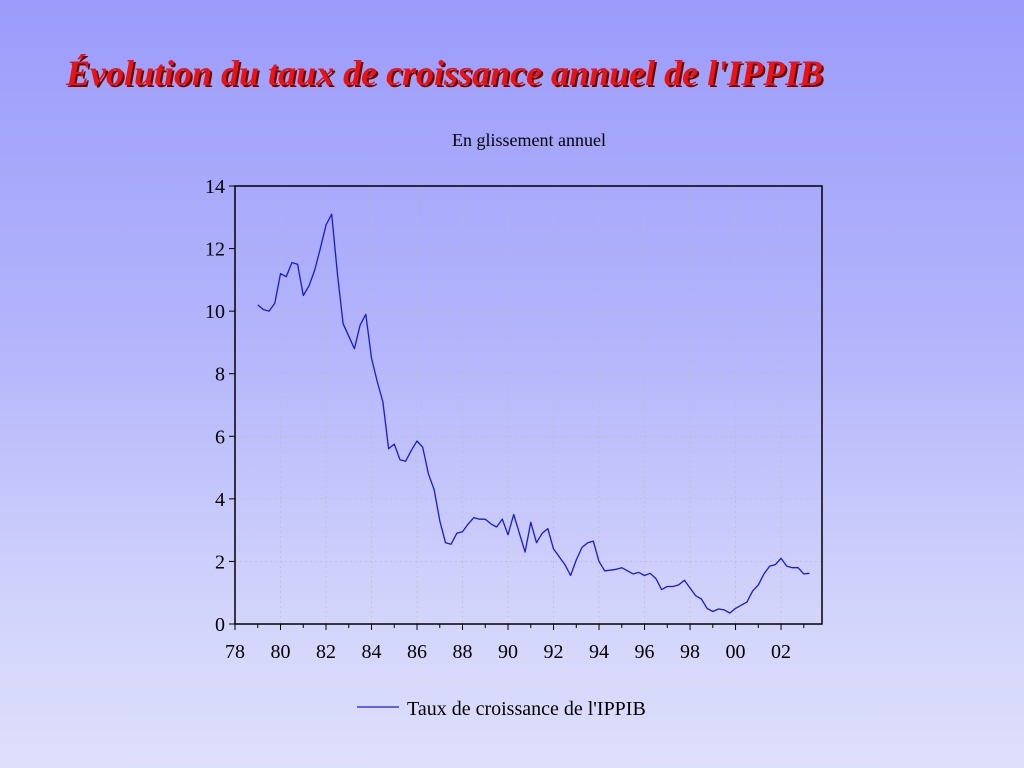  Describe the element at coordinates (372, 652) in the screenshot. I see `x-tick-label: 84` at that location.